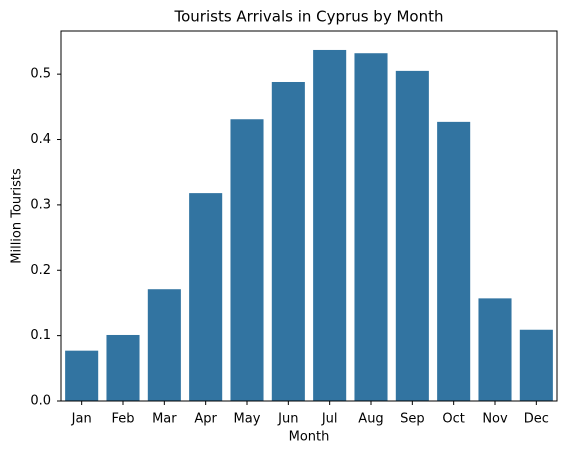 This screenshot has width=567, height=455. What do you see at coordinates (40, 204) in the screenshot?
I see `y-tick-label: 0.3` at bounding box center [40, 204].